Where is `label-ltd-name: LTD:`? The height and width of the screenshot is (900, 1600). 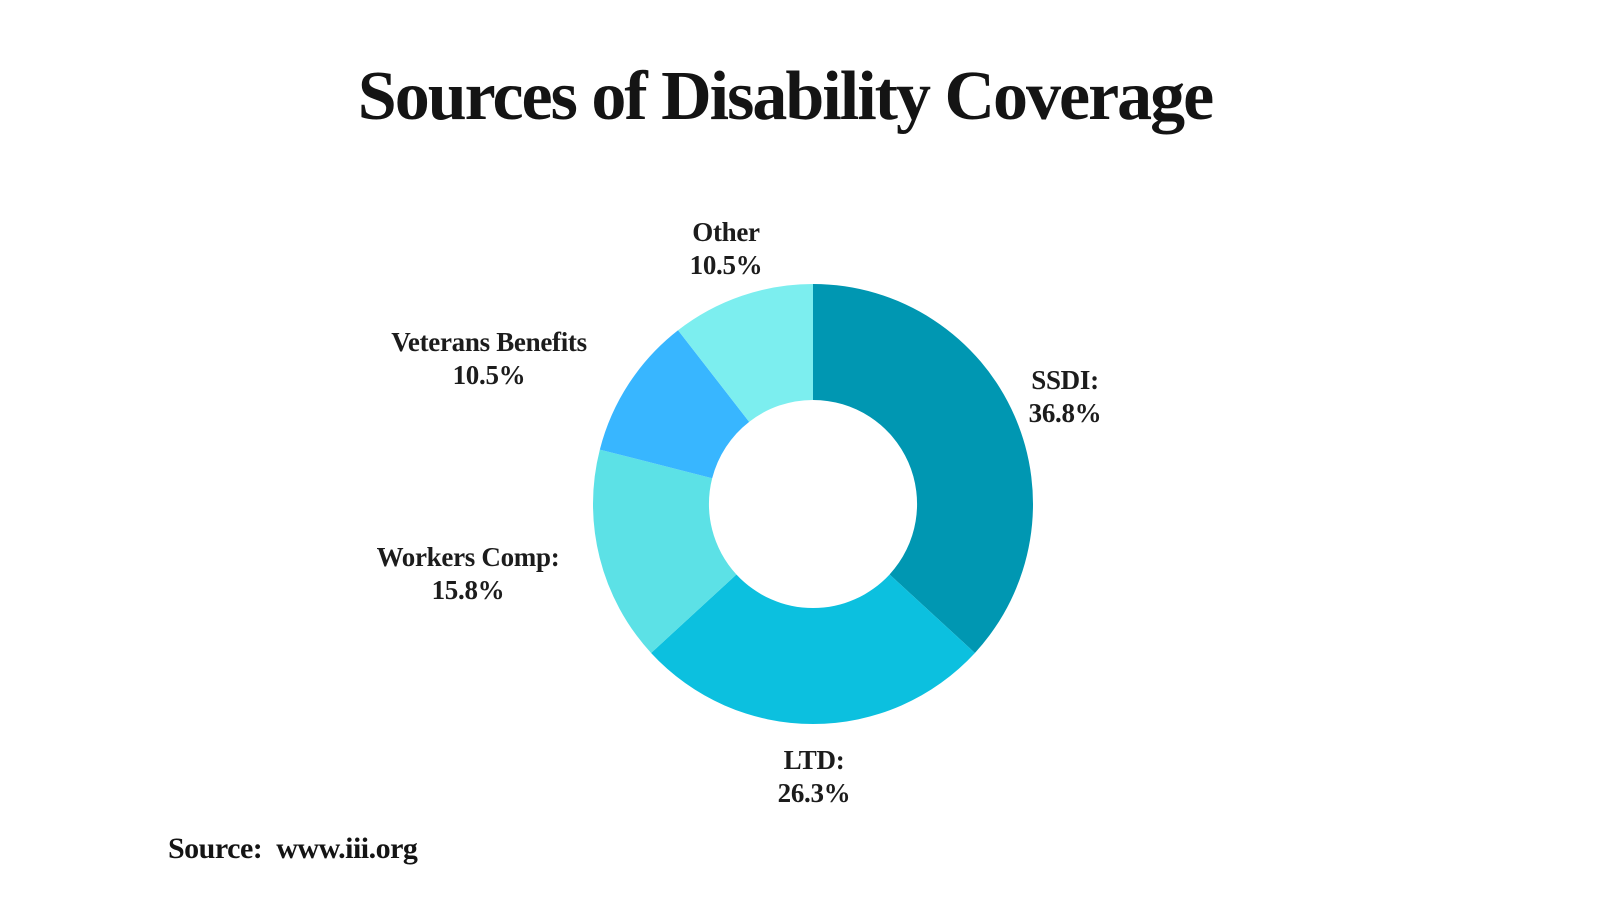
label-ltd-name: LTD: is located at coordinates (814, 760).